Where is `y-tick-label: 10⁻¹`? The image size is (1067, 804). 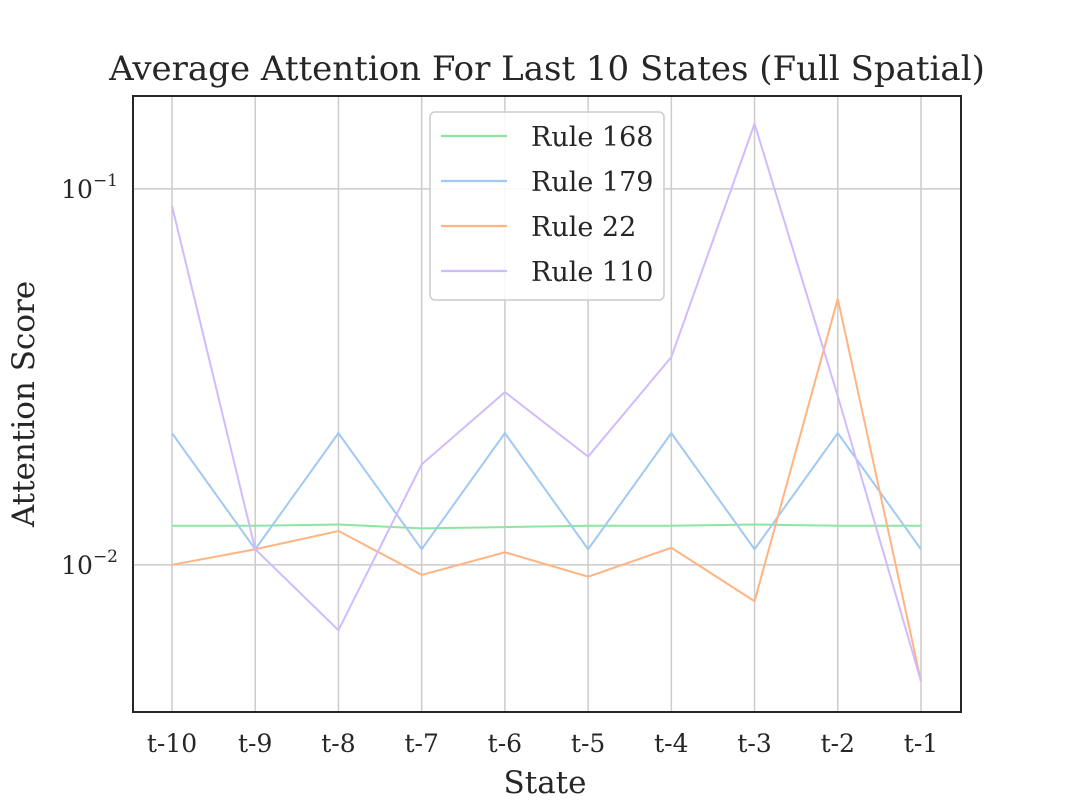 y-tick-label: 10⁻¹ is located at coordinates (89, 187).